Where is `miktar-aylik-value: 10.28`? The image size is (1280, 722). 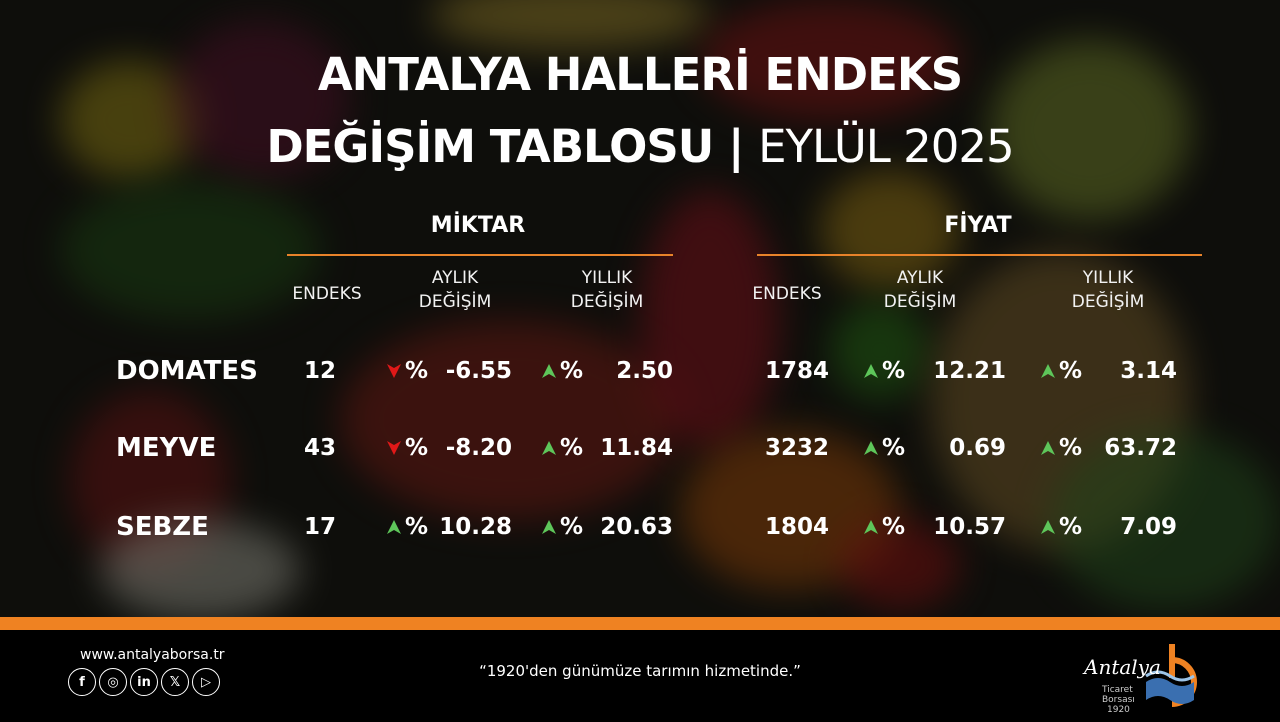 miktar-aylik-value: 10.28 is located at coordinates (475, 527).